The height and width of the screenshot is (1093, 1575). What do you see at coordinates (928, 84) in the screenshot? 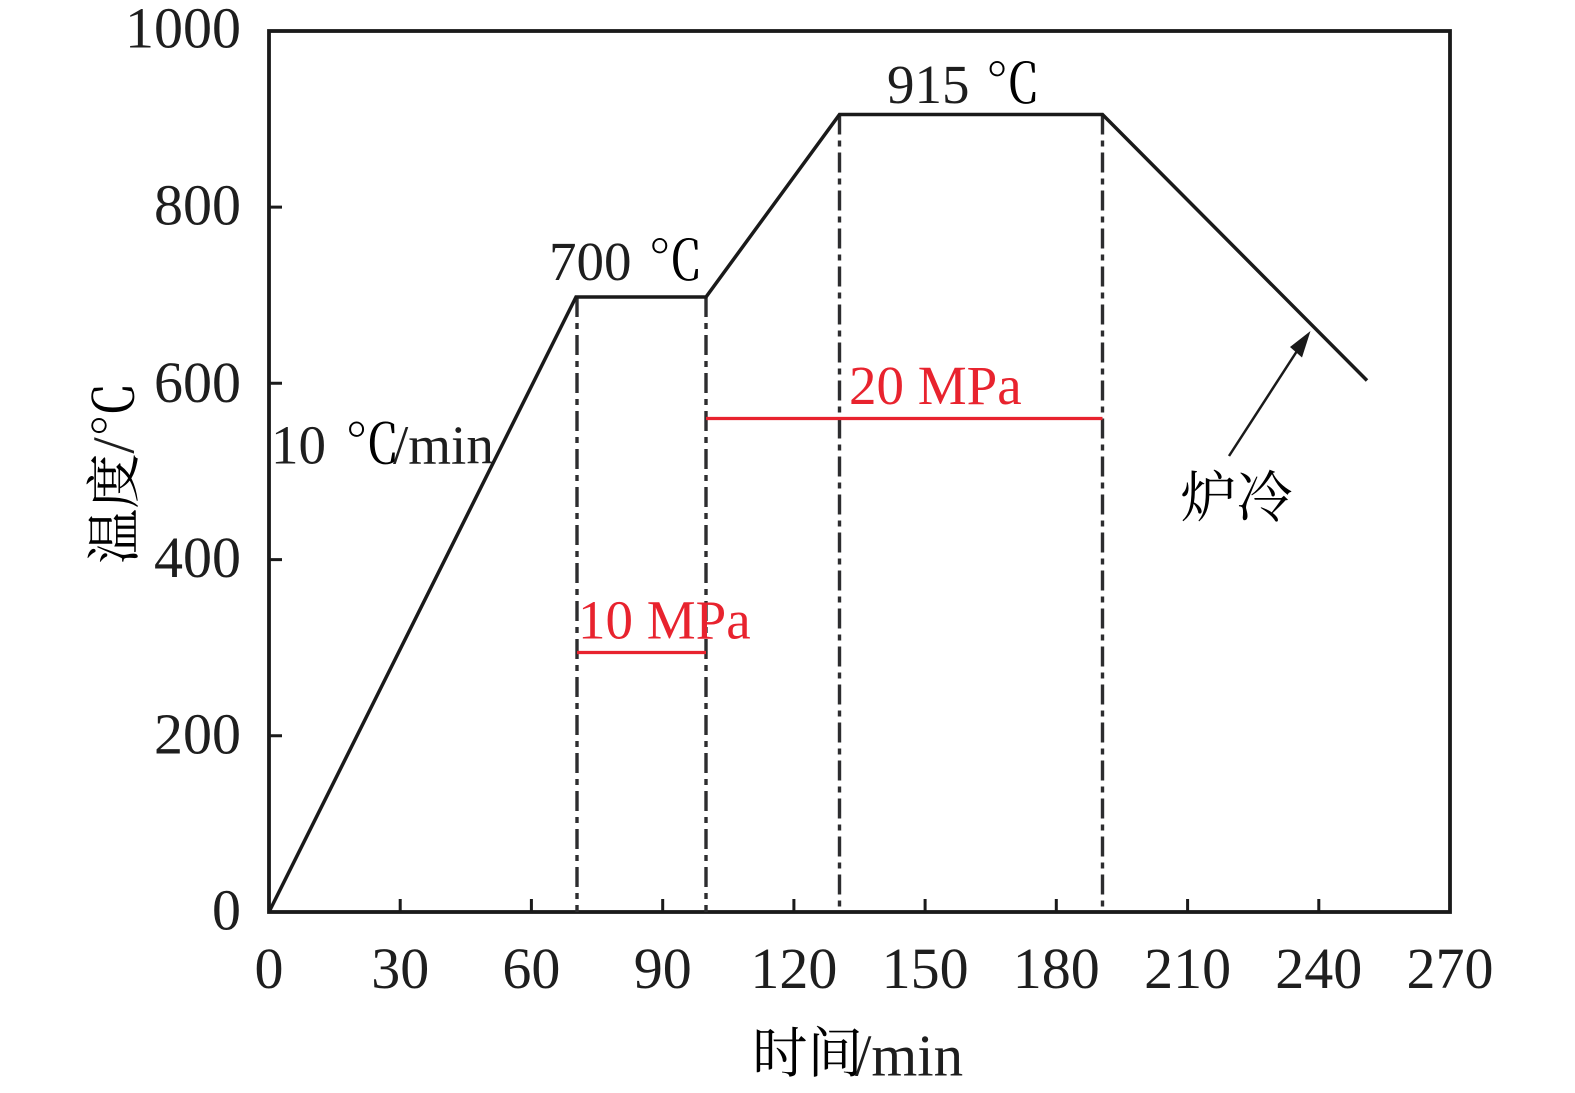
I see `svg-text: 915` at bounding box center [928, 84].